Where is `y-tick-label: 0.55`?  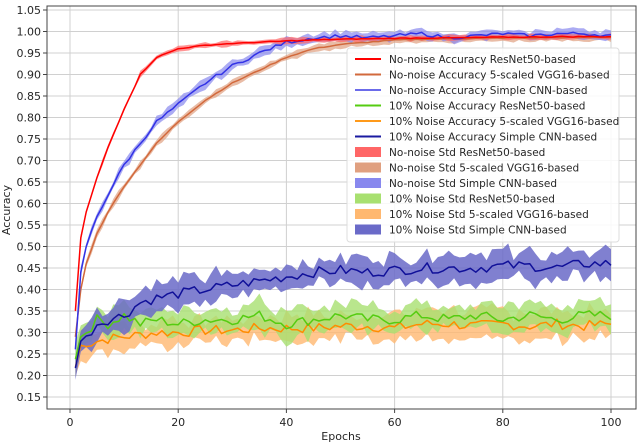 y-tick-label: 0.55 is located at coordinates (29, 225).